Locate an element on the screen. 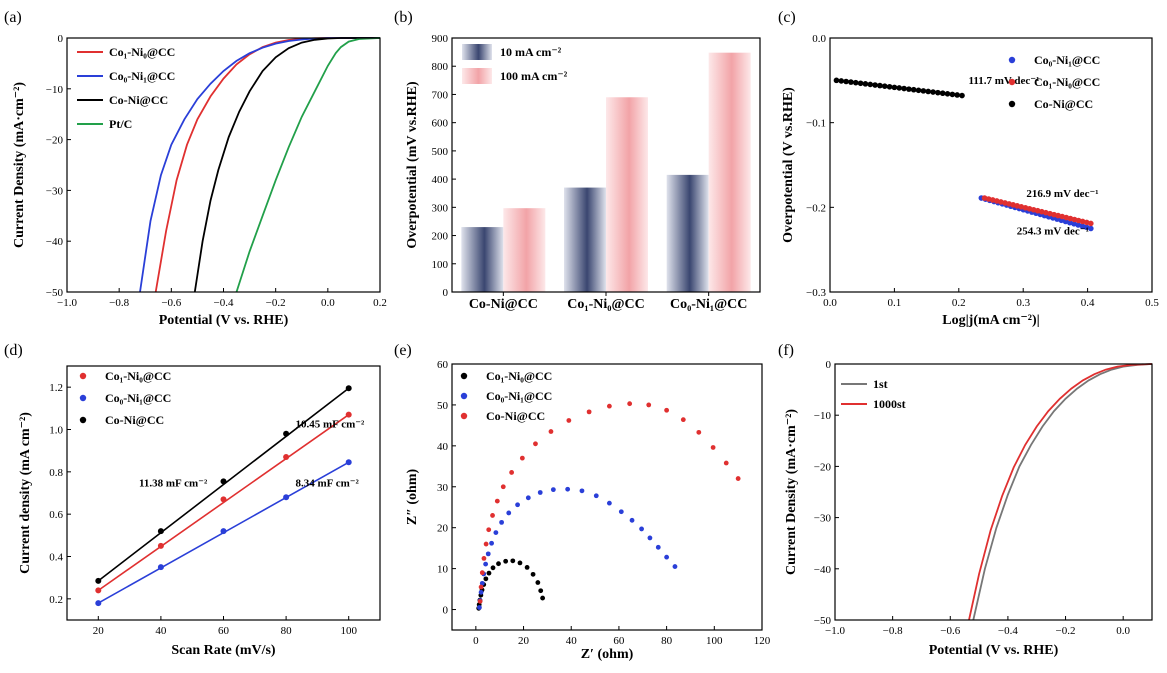 The image size is (1167, 673). y-tick-label: 0.4 is located at coordinates (56, 558).